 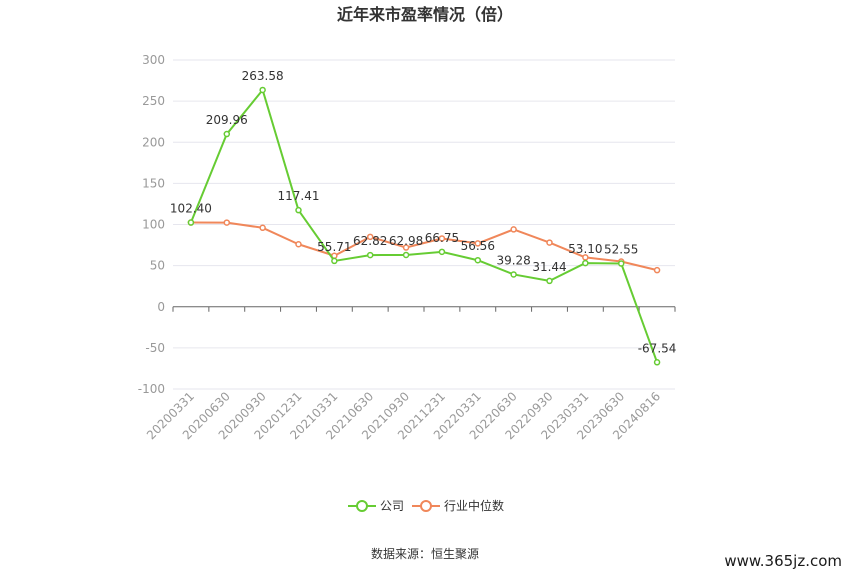 What do you see at coordinates (392, 506) in the screenshot?
I see `legend-company-label: 公司` at bounding box center [392, 506].